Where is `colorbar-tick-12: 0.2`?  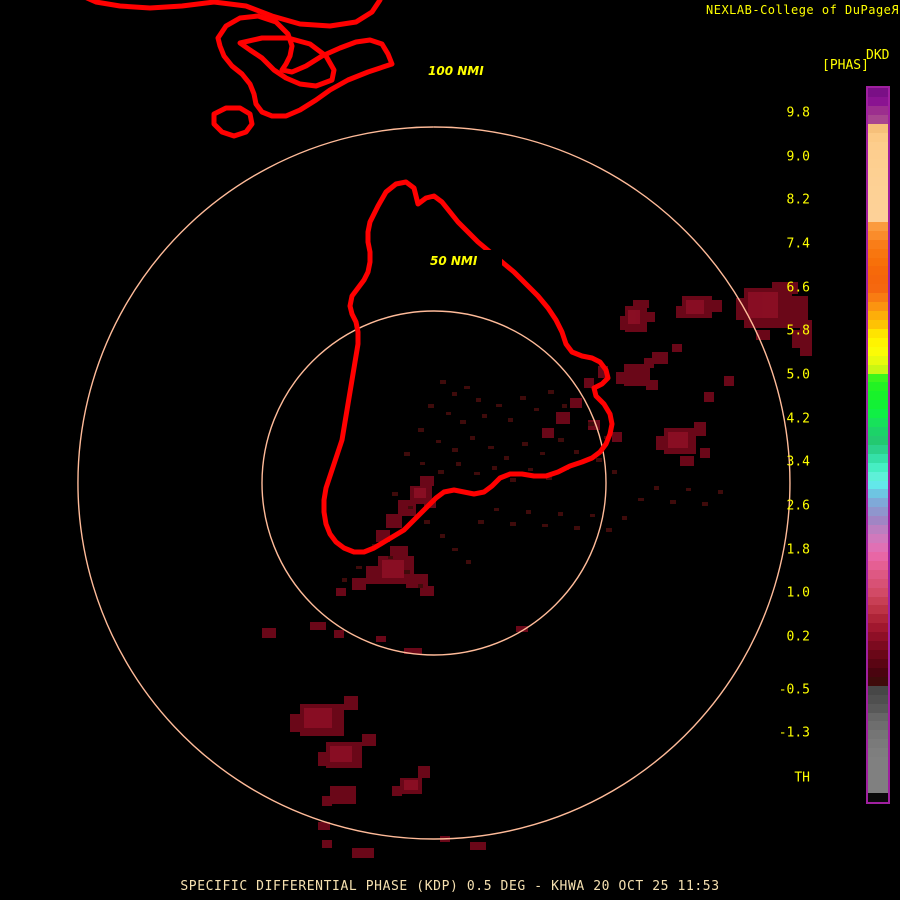 colorbar-tick-12: 0.2 is located at coordinates (798, 637).